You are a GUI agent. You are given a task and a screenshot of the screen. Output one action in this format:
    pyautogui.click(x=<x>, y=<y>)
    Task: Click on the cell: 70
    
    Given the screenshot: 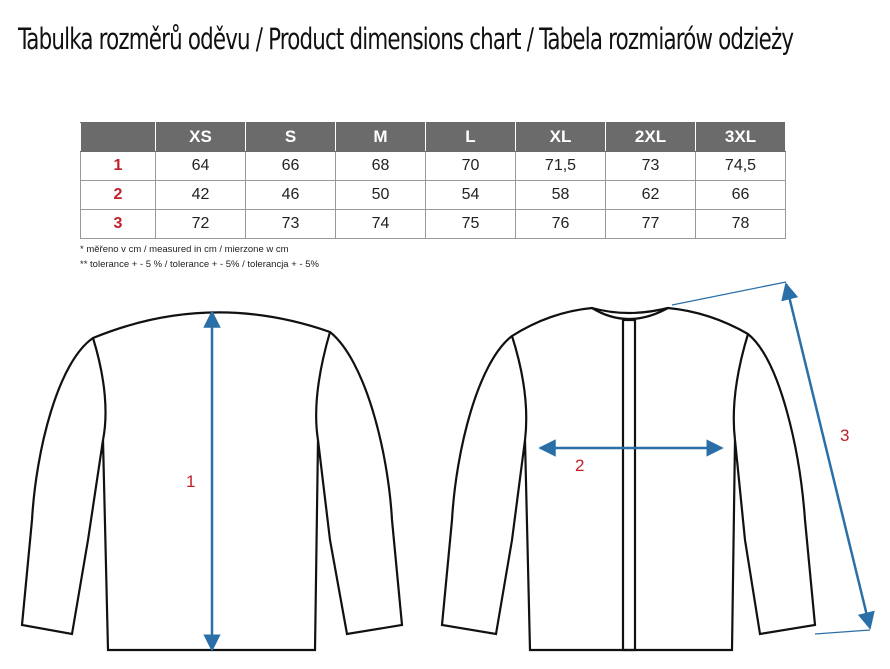 What is the action you would take?
    pyautogui.click(x=470, y=166)
    